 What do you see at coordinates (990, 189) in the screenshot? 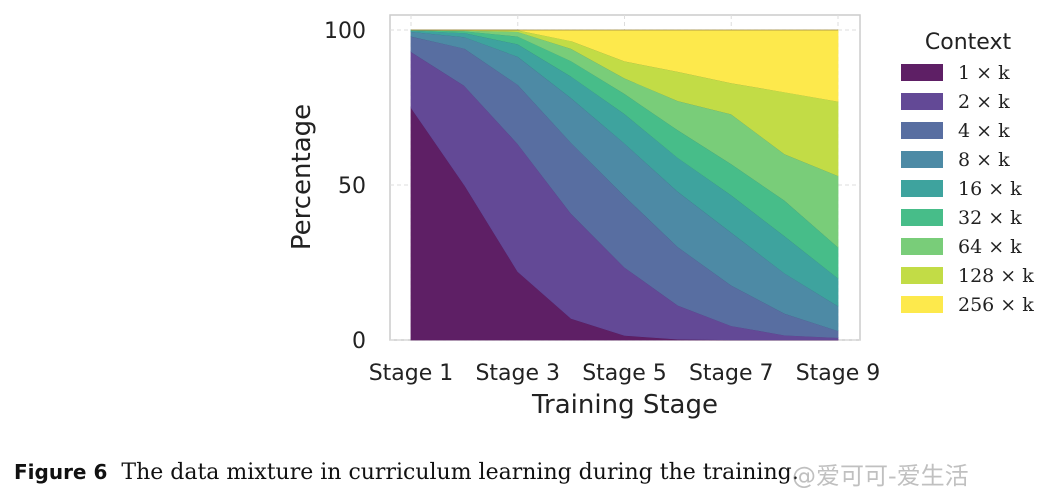
I see `legend-label: 16 × k` at bounding box center [990, 189].